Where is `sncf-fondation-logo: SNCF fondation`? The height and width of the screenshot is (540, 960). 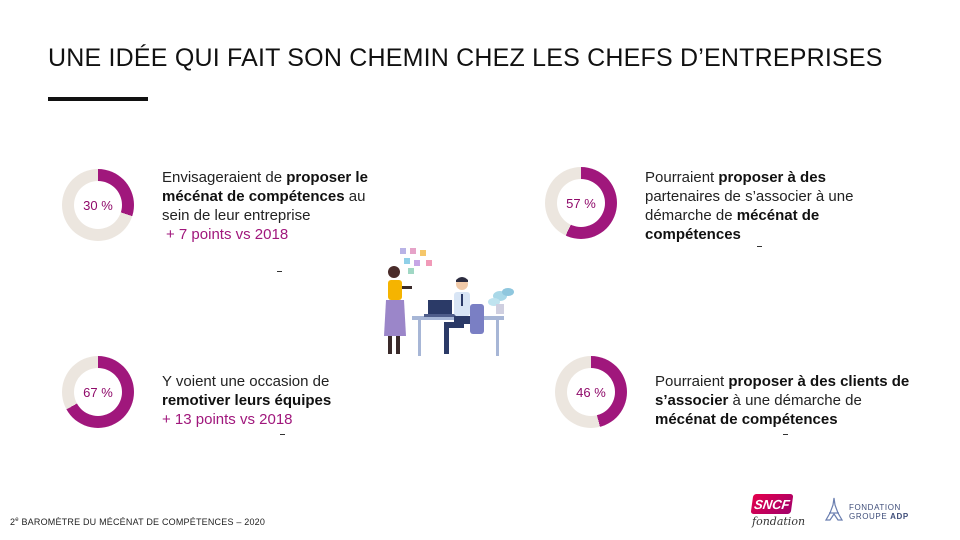 sncf-fondation-logo: SNCF fondation is located at coordinates (778, 511).